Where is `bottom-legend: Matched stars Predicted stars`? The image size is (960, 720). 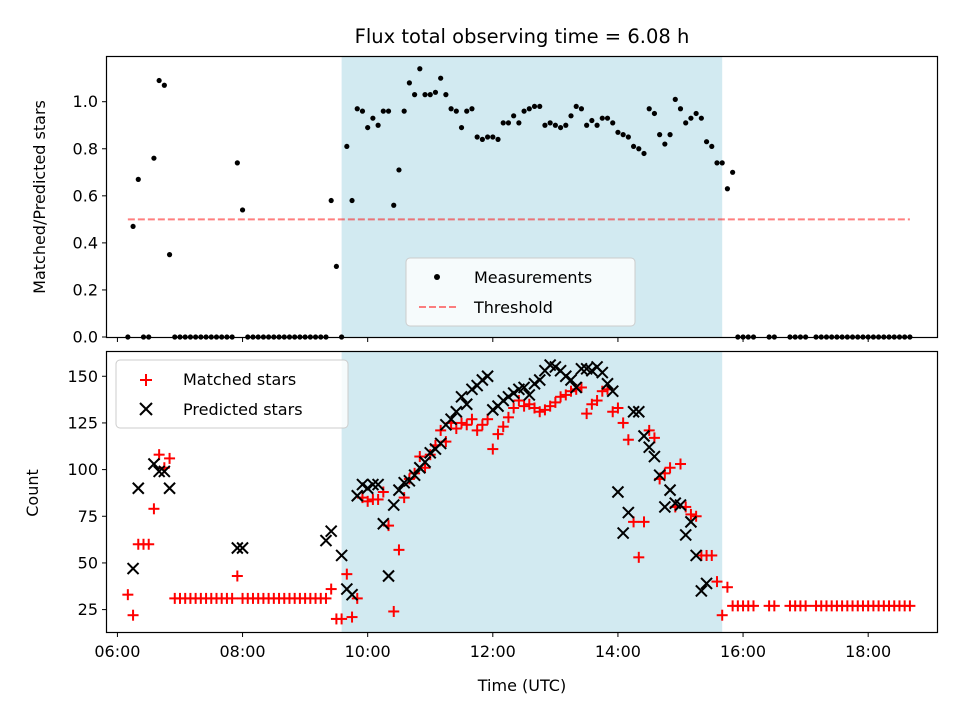
bottom-legend: Matched stars Predicted stars is located at coordinates (232, 394).